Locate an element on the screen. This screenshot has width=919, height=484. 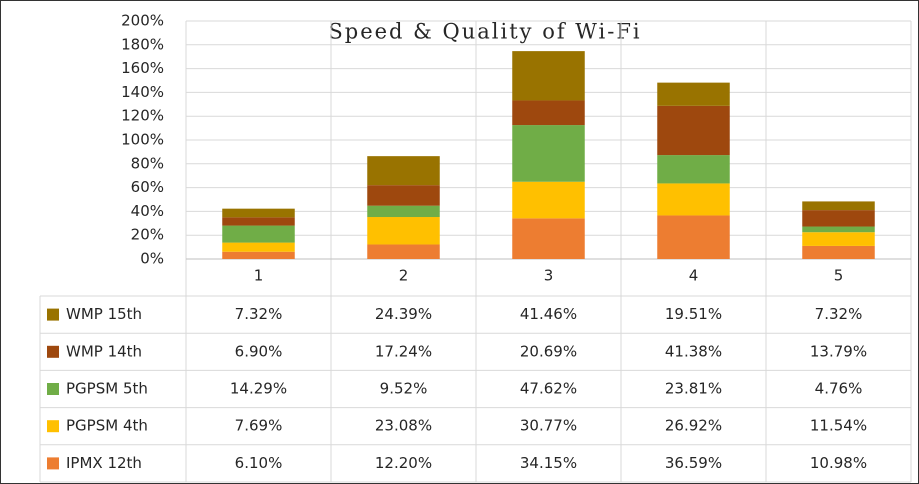
legend-label: PGPSM 5th is located at coordinates (107, 389).